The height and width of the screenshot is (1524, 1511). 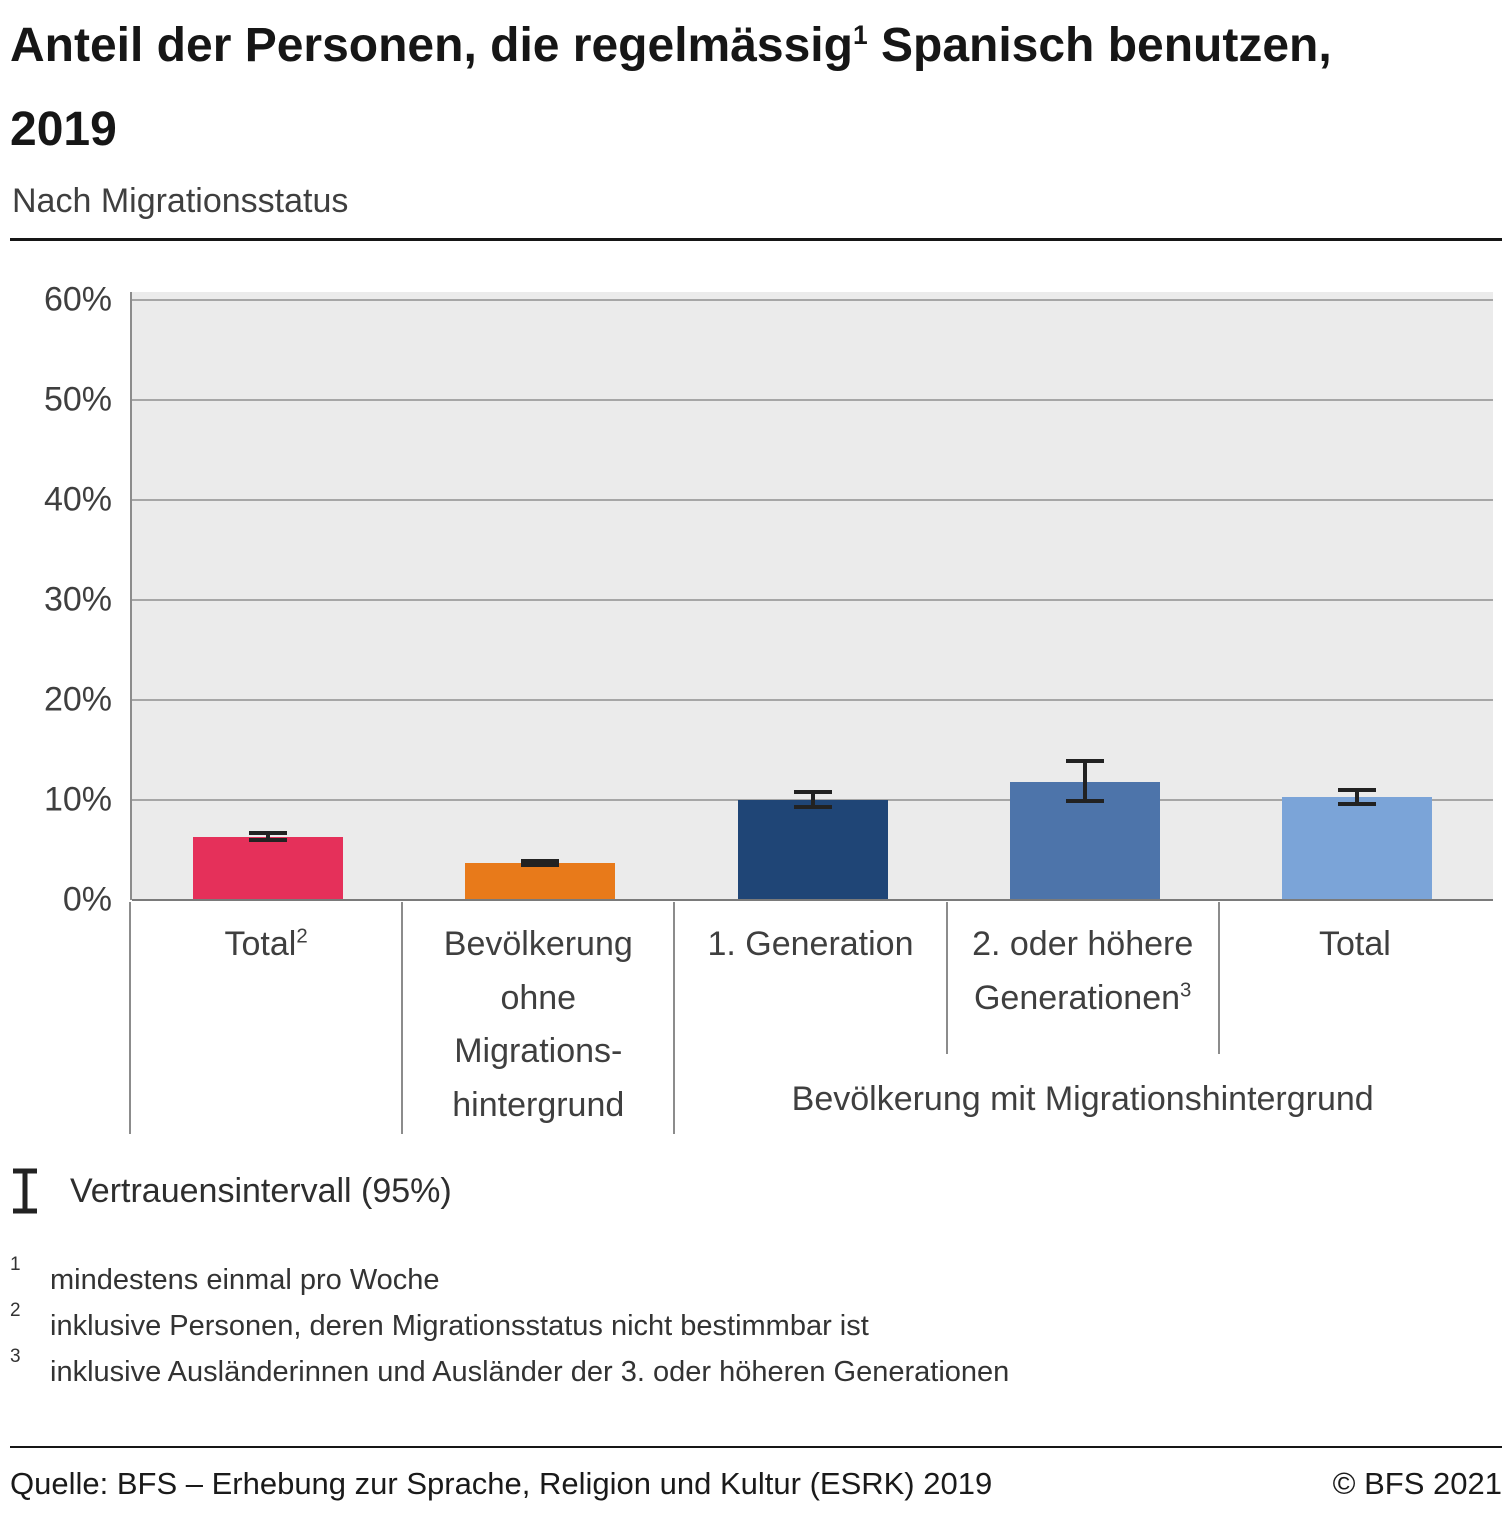 I want to click on error-bar-zweite-oder-hoehere-generationen, so click(x=1084, y=781).